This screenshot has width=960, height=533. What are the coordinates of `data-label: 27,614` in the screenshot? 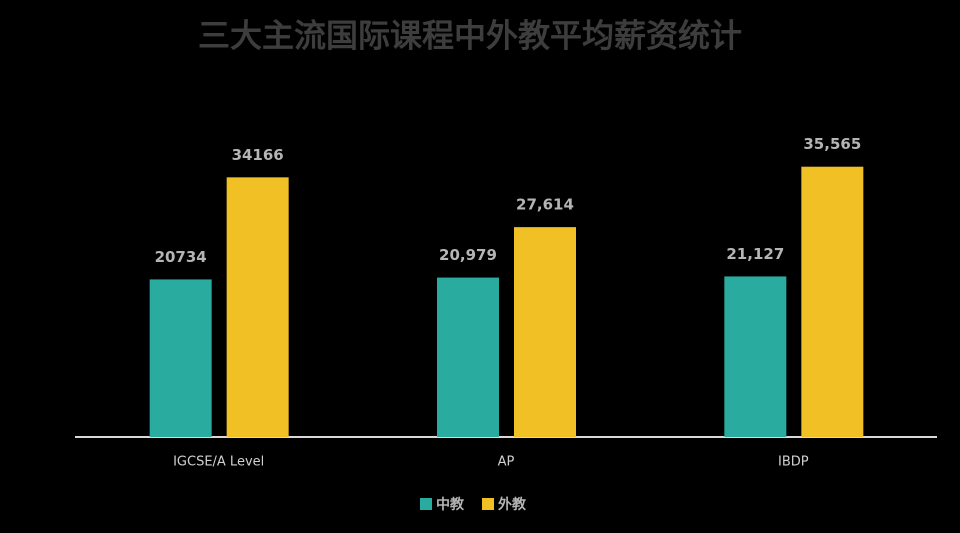 It's located at (545, 205).